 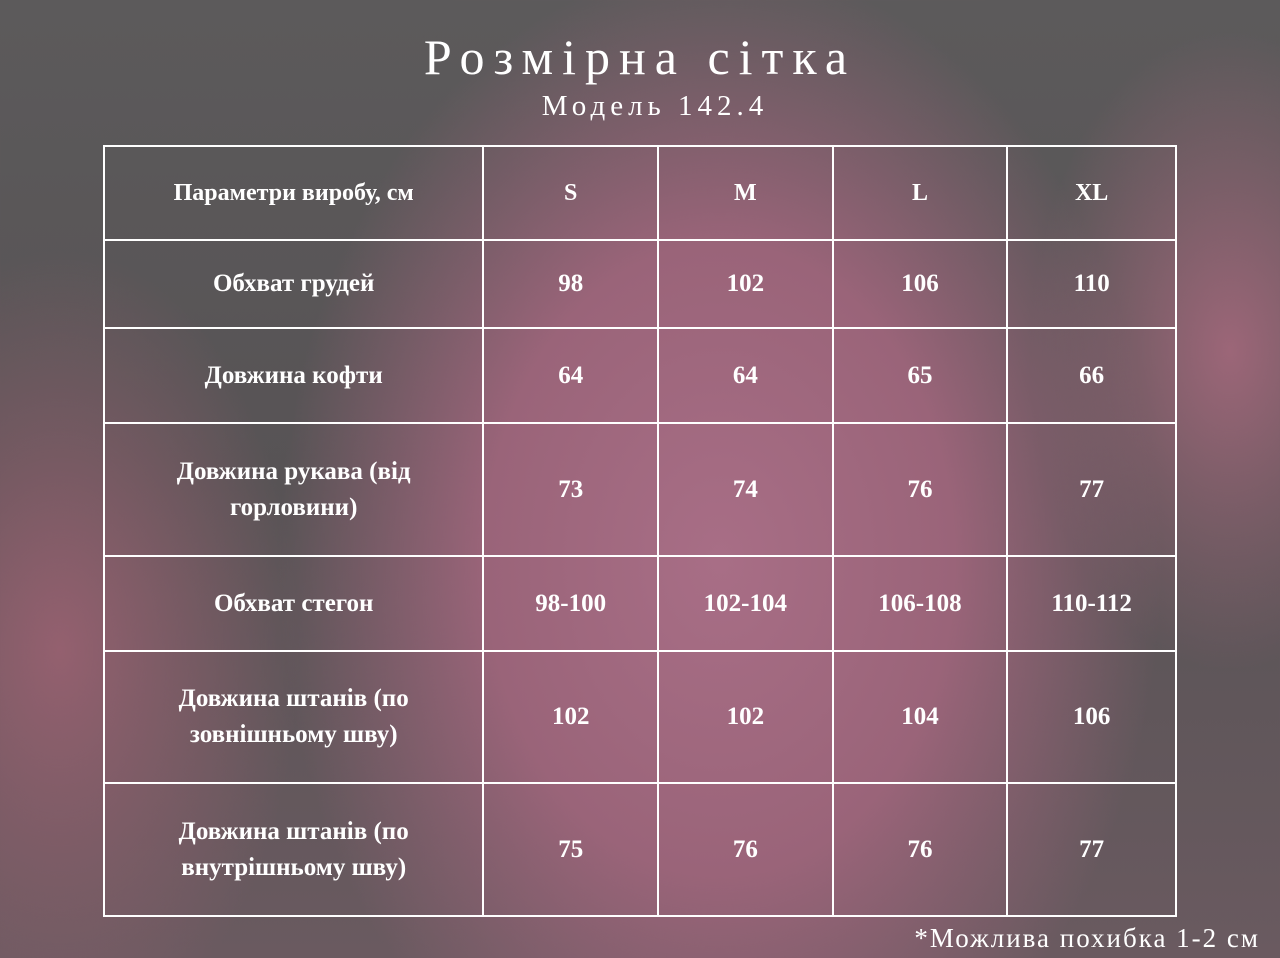 What do you see at coordinates (570, 193) in the screenshot?
I see `header-cell: S` at bounding box center [570, 193].